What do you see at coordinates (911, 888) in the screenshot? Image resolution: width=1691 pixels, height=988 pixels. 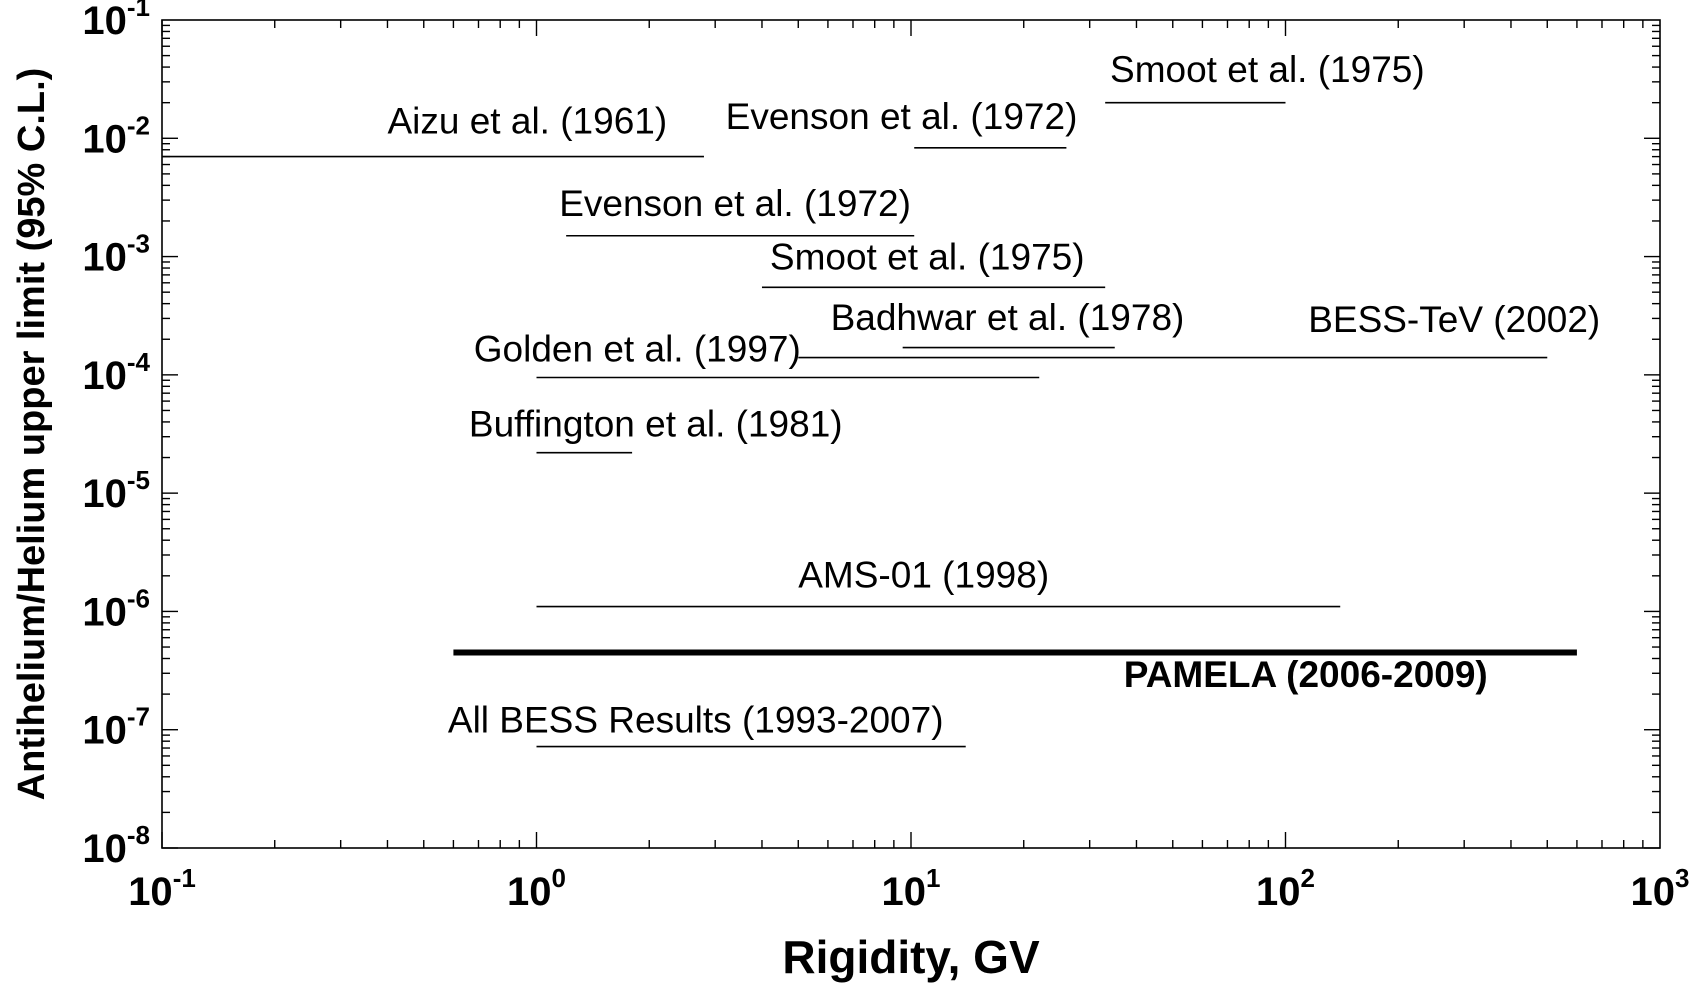 I see `x-tick-label: 10¹` at bounding box center [911, 888].